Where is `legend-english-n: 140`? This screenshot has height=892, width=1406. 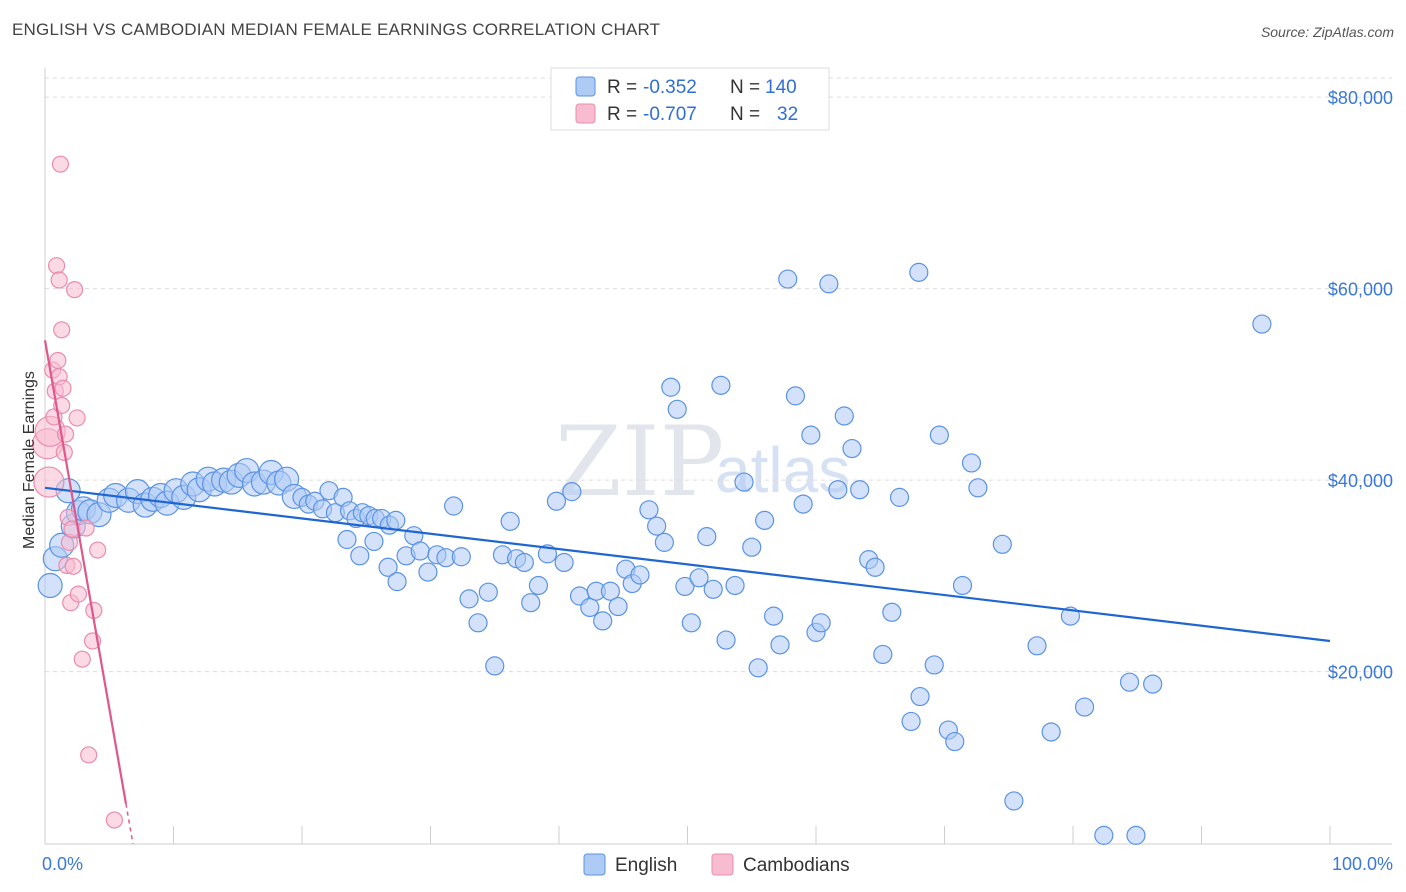 legend-english-n: 140 is located at coordinates (781, 87).